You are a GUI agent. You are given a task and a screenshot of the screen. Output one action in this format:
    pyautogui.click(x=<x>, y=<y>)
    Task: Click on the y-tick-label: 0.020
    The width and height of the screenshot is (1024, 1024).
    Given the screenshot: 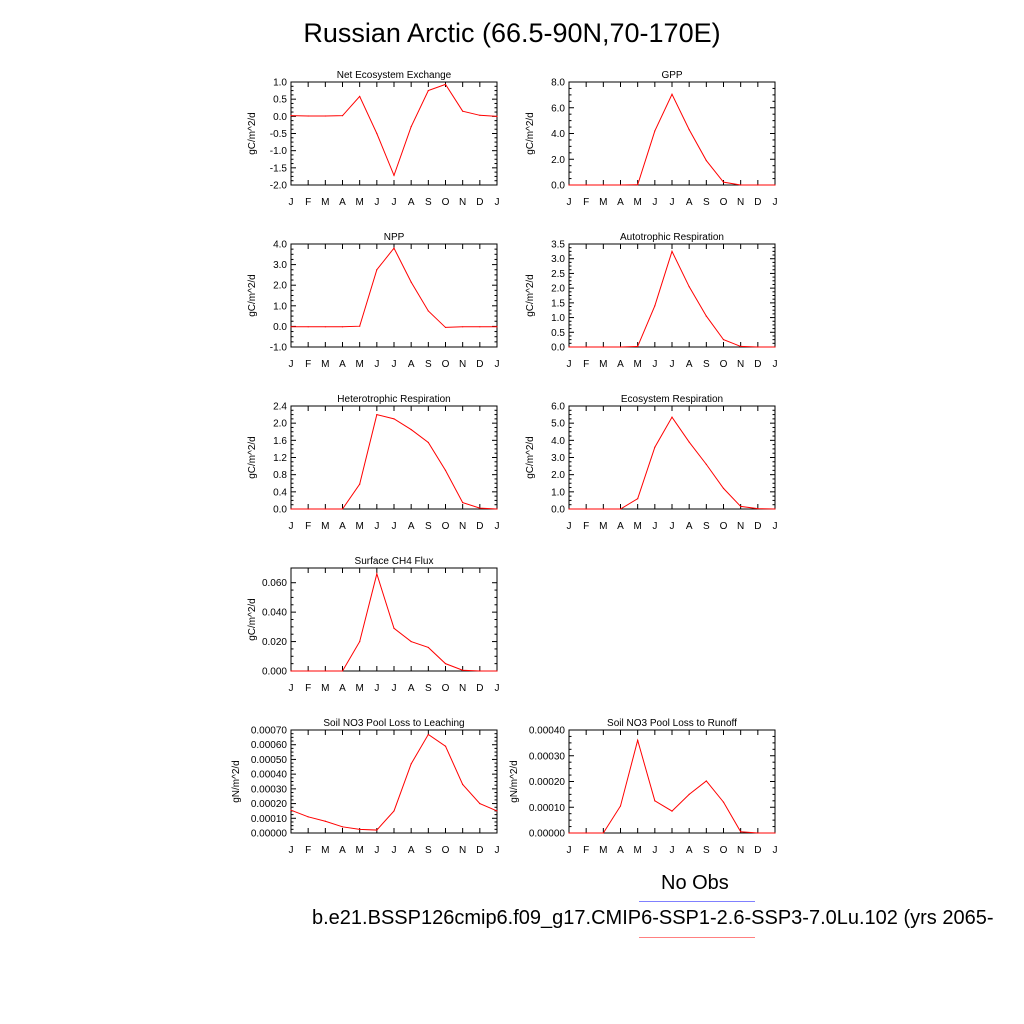 What is the action you would take?
    pyautogui.click(x=274, y=642)
    